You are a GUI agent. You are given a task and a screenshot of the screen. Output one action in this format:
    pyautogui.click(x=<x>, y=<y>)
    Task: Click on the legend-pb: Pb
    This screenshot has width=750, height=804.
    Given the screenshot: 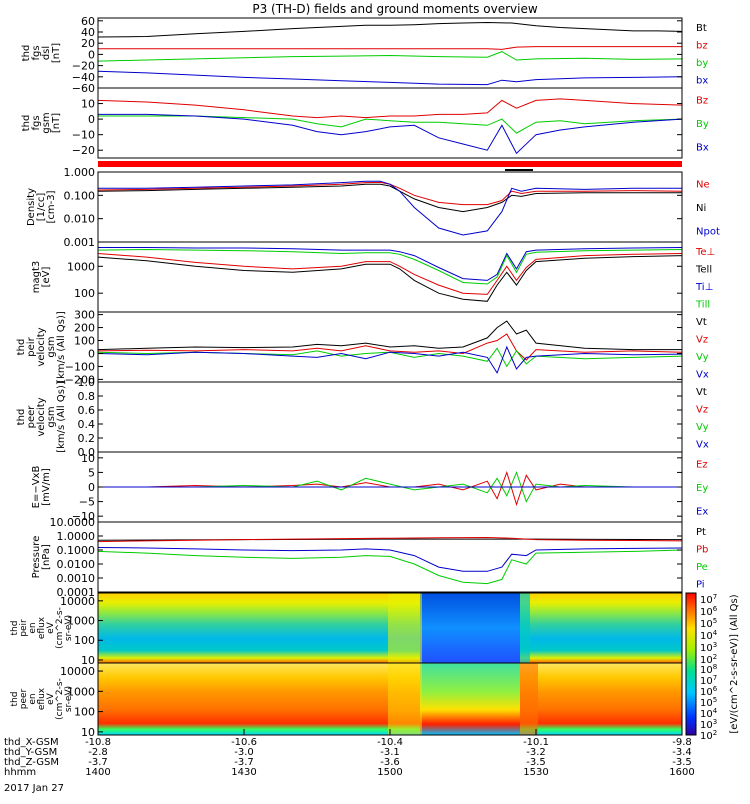 What is the action you would take?
    pyautogui.click(x=702, y=549)
    